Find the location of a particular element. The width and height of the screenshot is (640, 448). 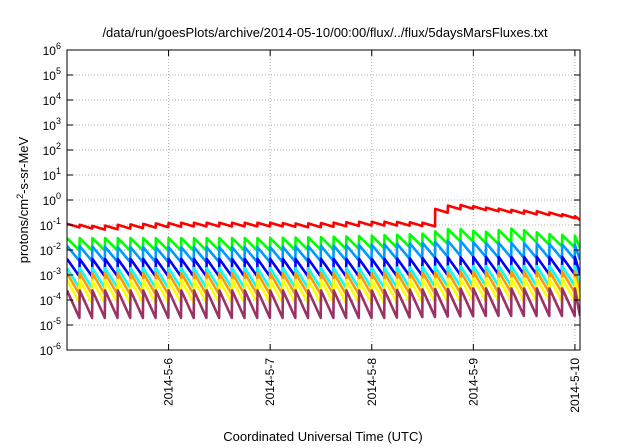

y-tick-label: 10⁻² is located at coordinates (50, 249).